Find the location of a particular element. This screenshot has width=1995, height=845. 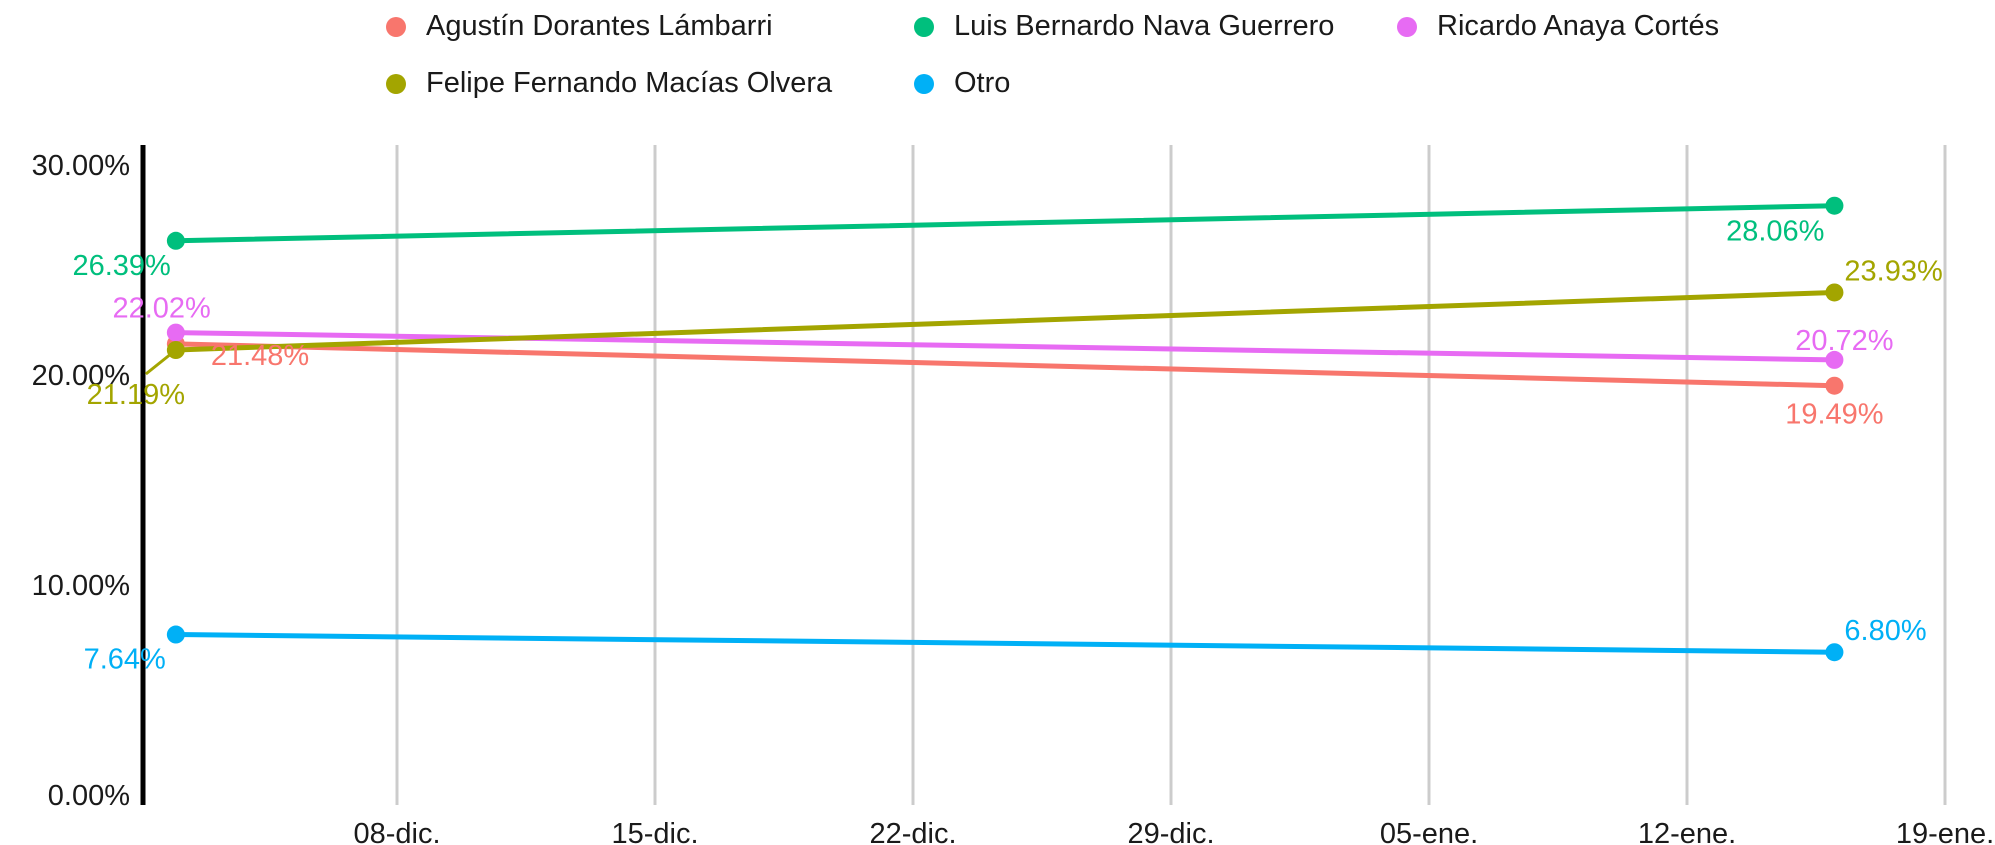

label-leader-line is located at coordinates (160, 362).